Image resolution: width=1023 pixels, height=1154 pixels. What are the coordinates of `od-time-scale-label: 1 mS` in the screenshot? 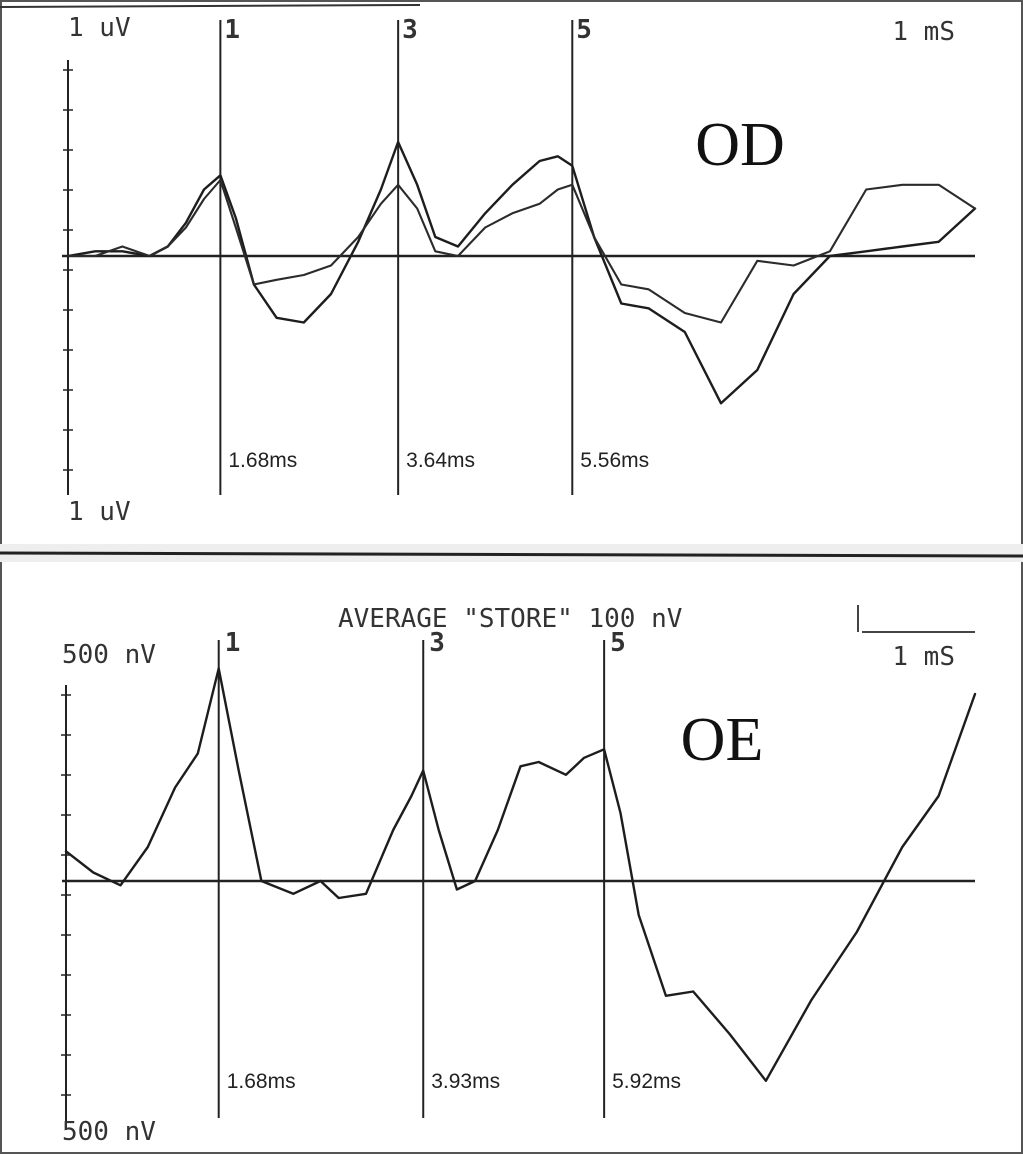 It's located at (923, 32).